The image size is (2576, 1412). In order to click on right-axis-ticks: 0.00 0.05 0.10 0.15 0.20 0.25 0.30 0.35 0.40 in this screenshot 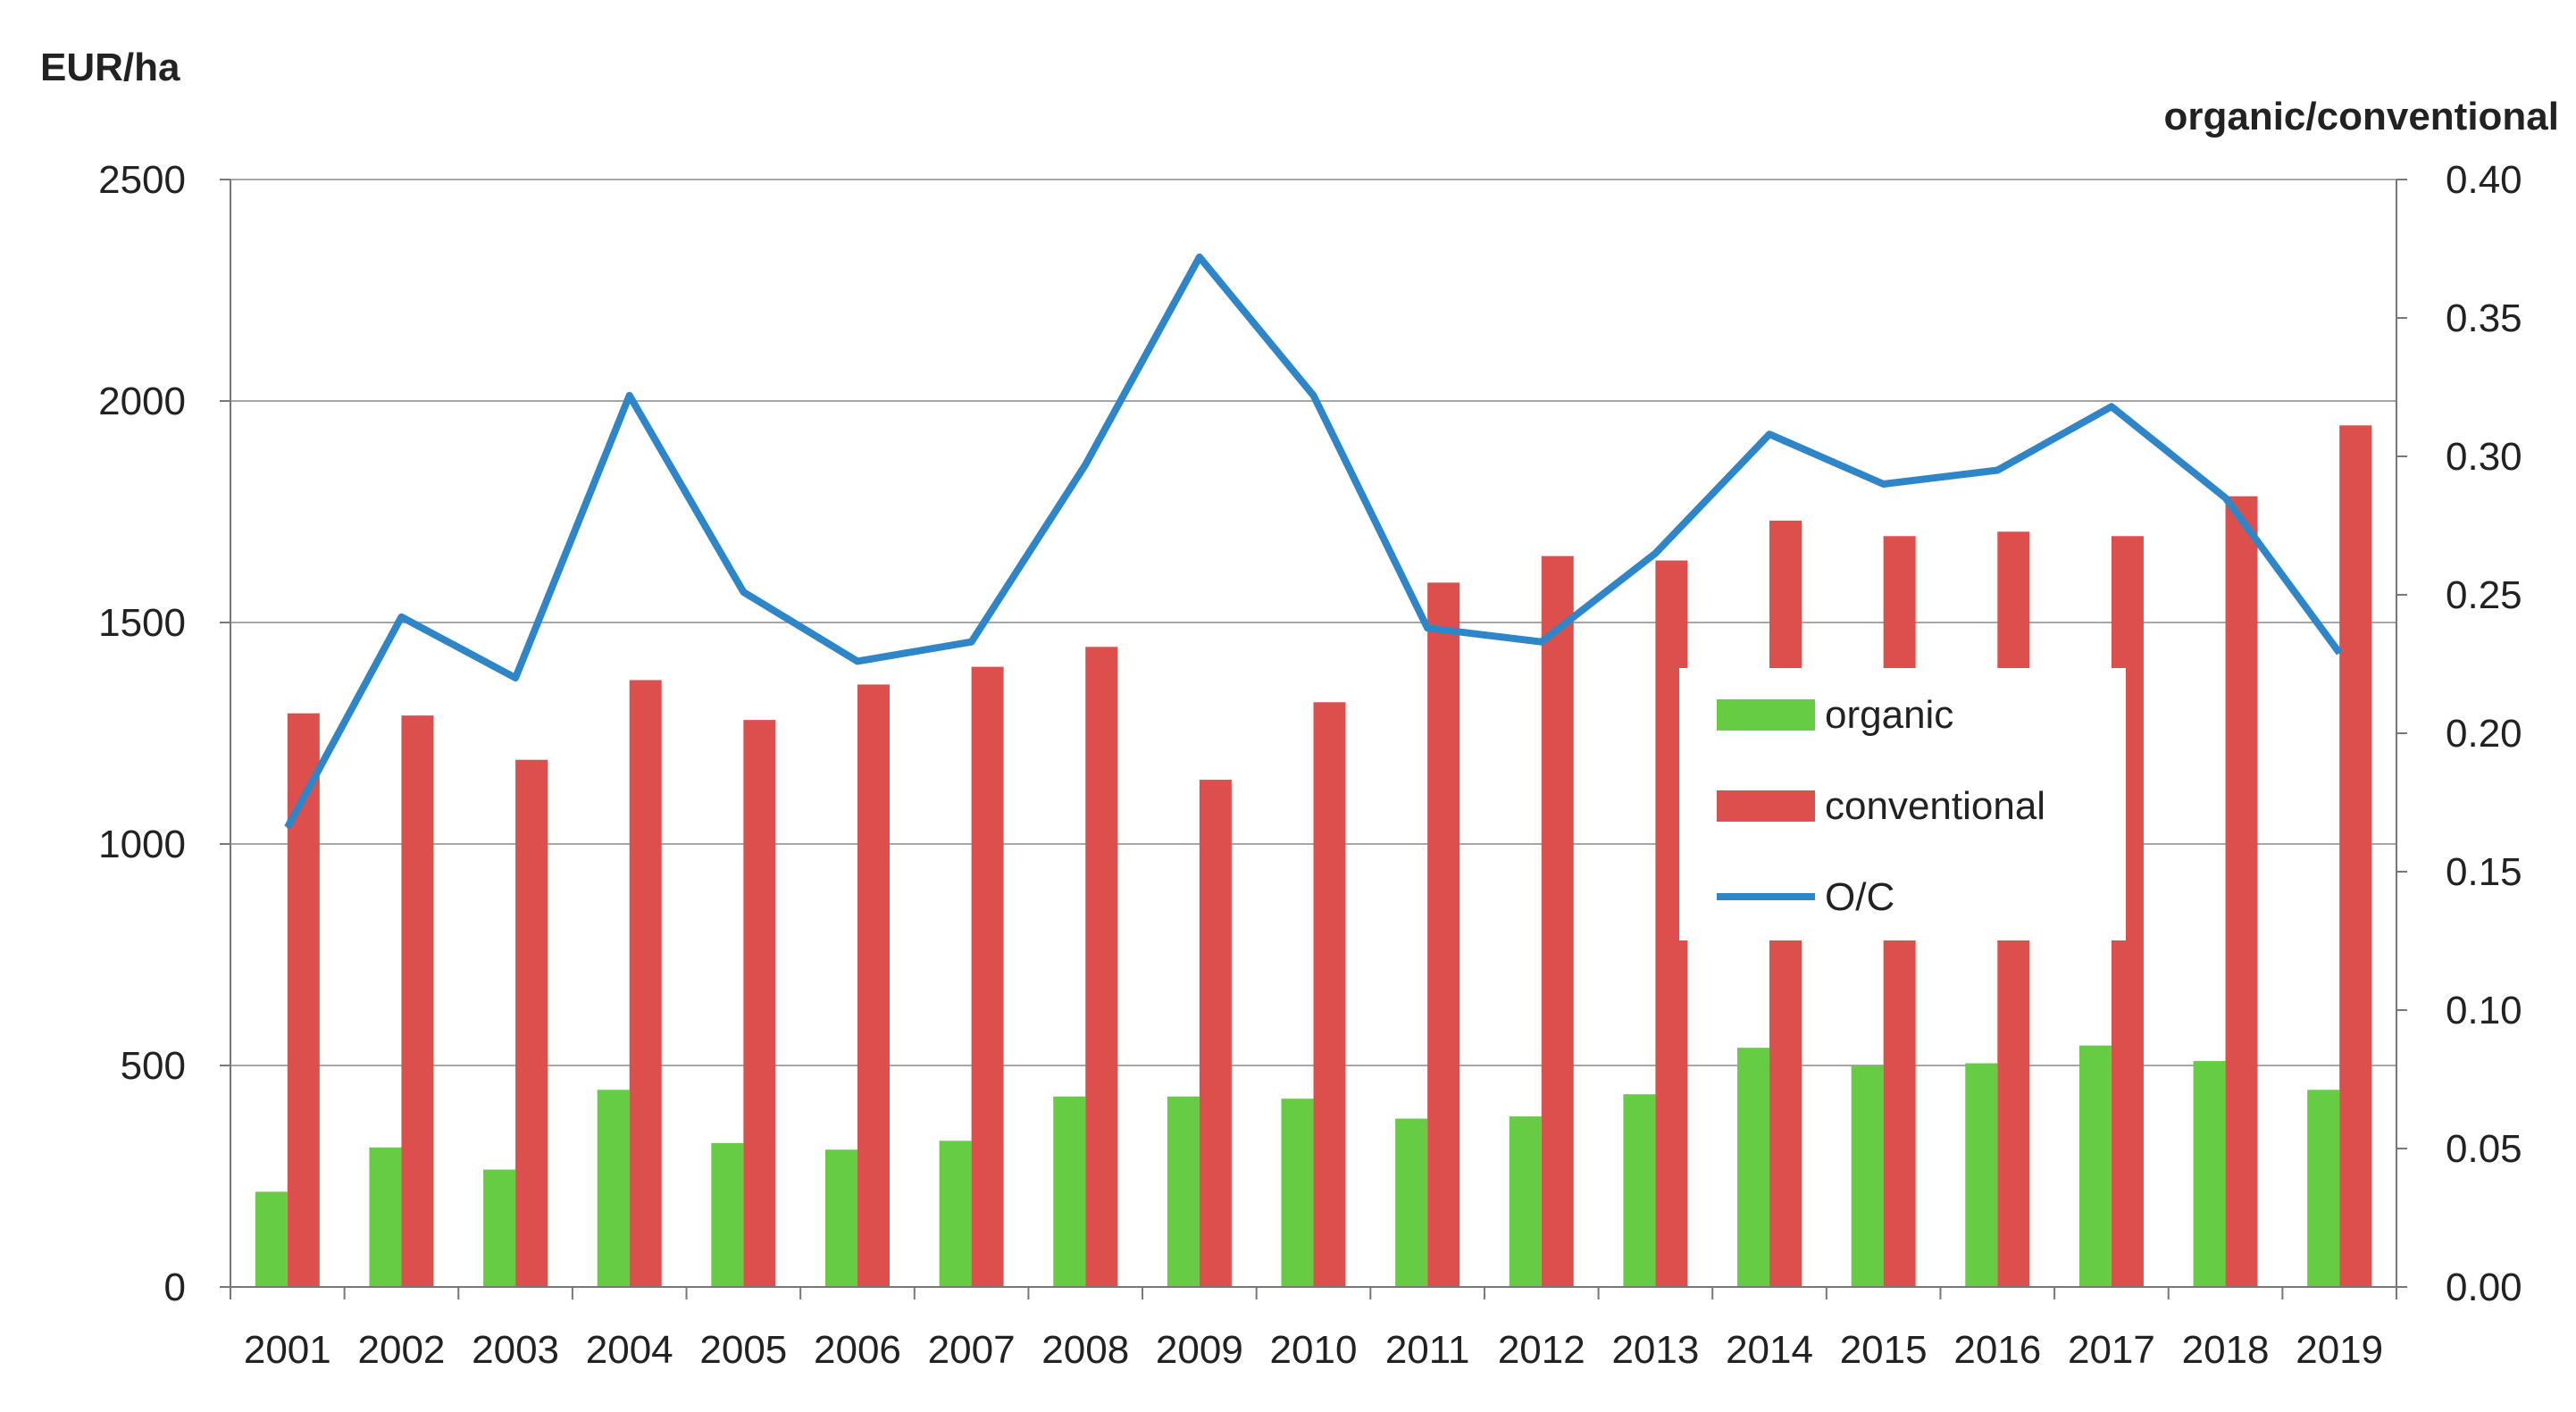, I will do `click(2459, 733)`.